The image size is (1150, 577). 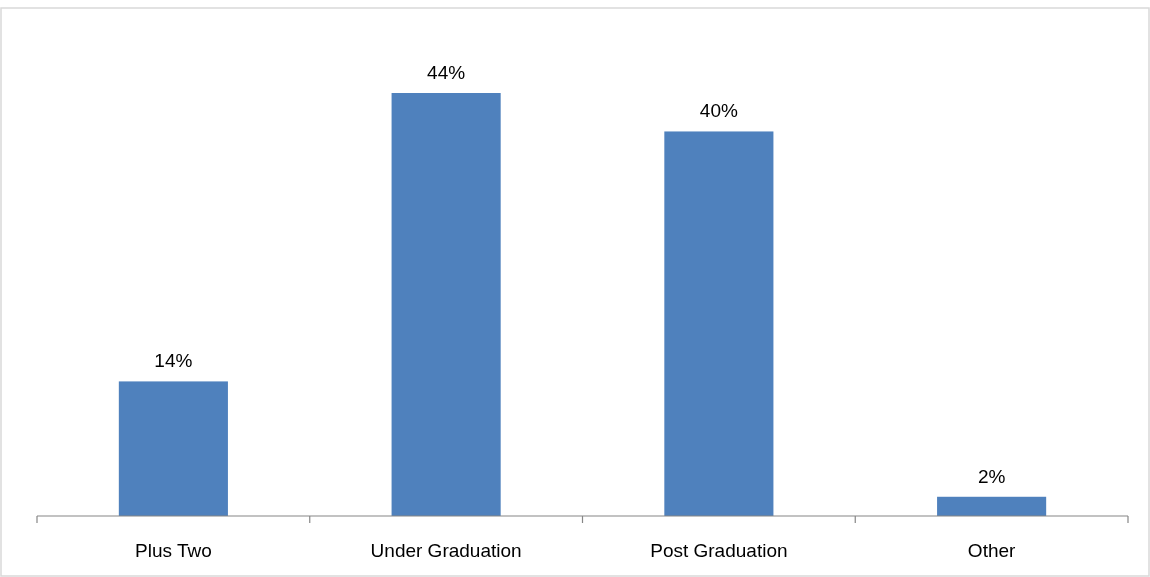 I want to click on data-label: 44%, so click(x=446, y=72).